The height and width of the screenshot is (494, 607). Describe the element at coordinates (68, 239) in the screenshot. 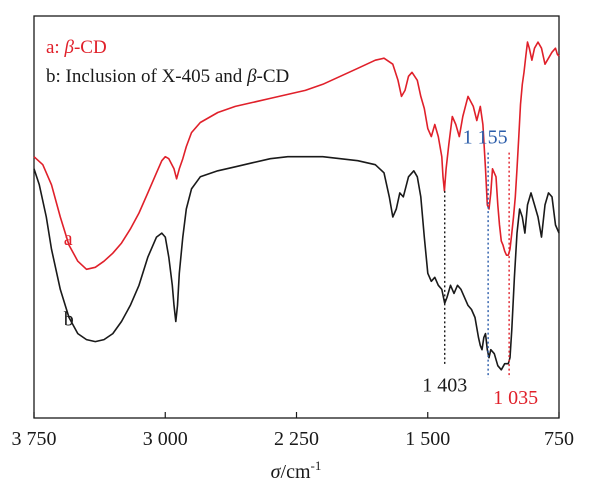

I see `curve-label-a: a` at that location.